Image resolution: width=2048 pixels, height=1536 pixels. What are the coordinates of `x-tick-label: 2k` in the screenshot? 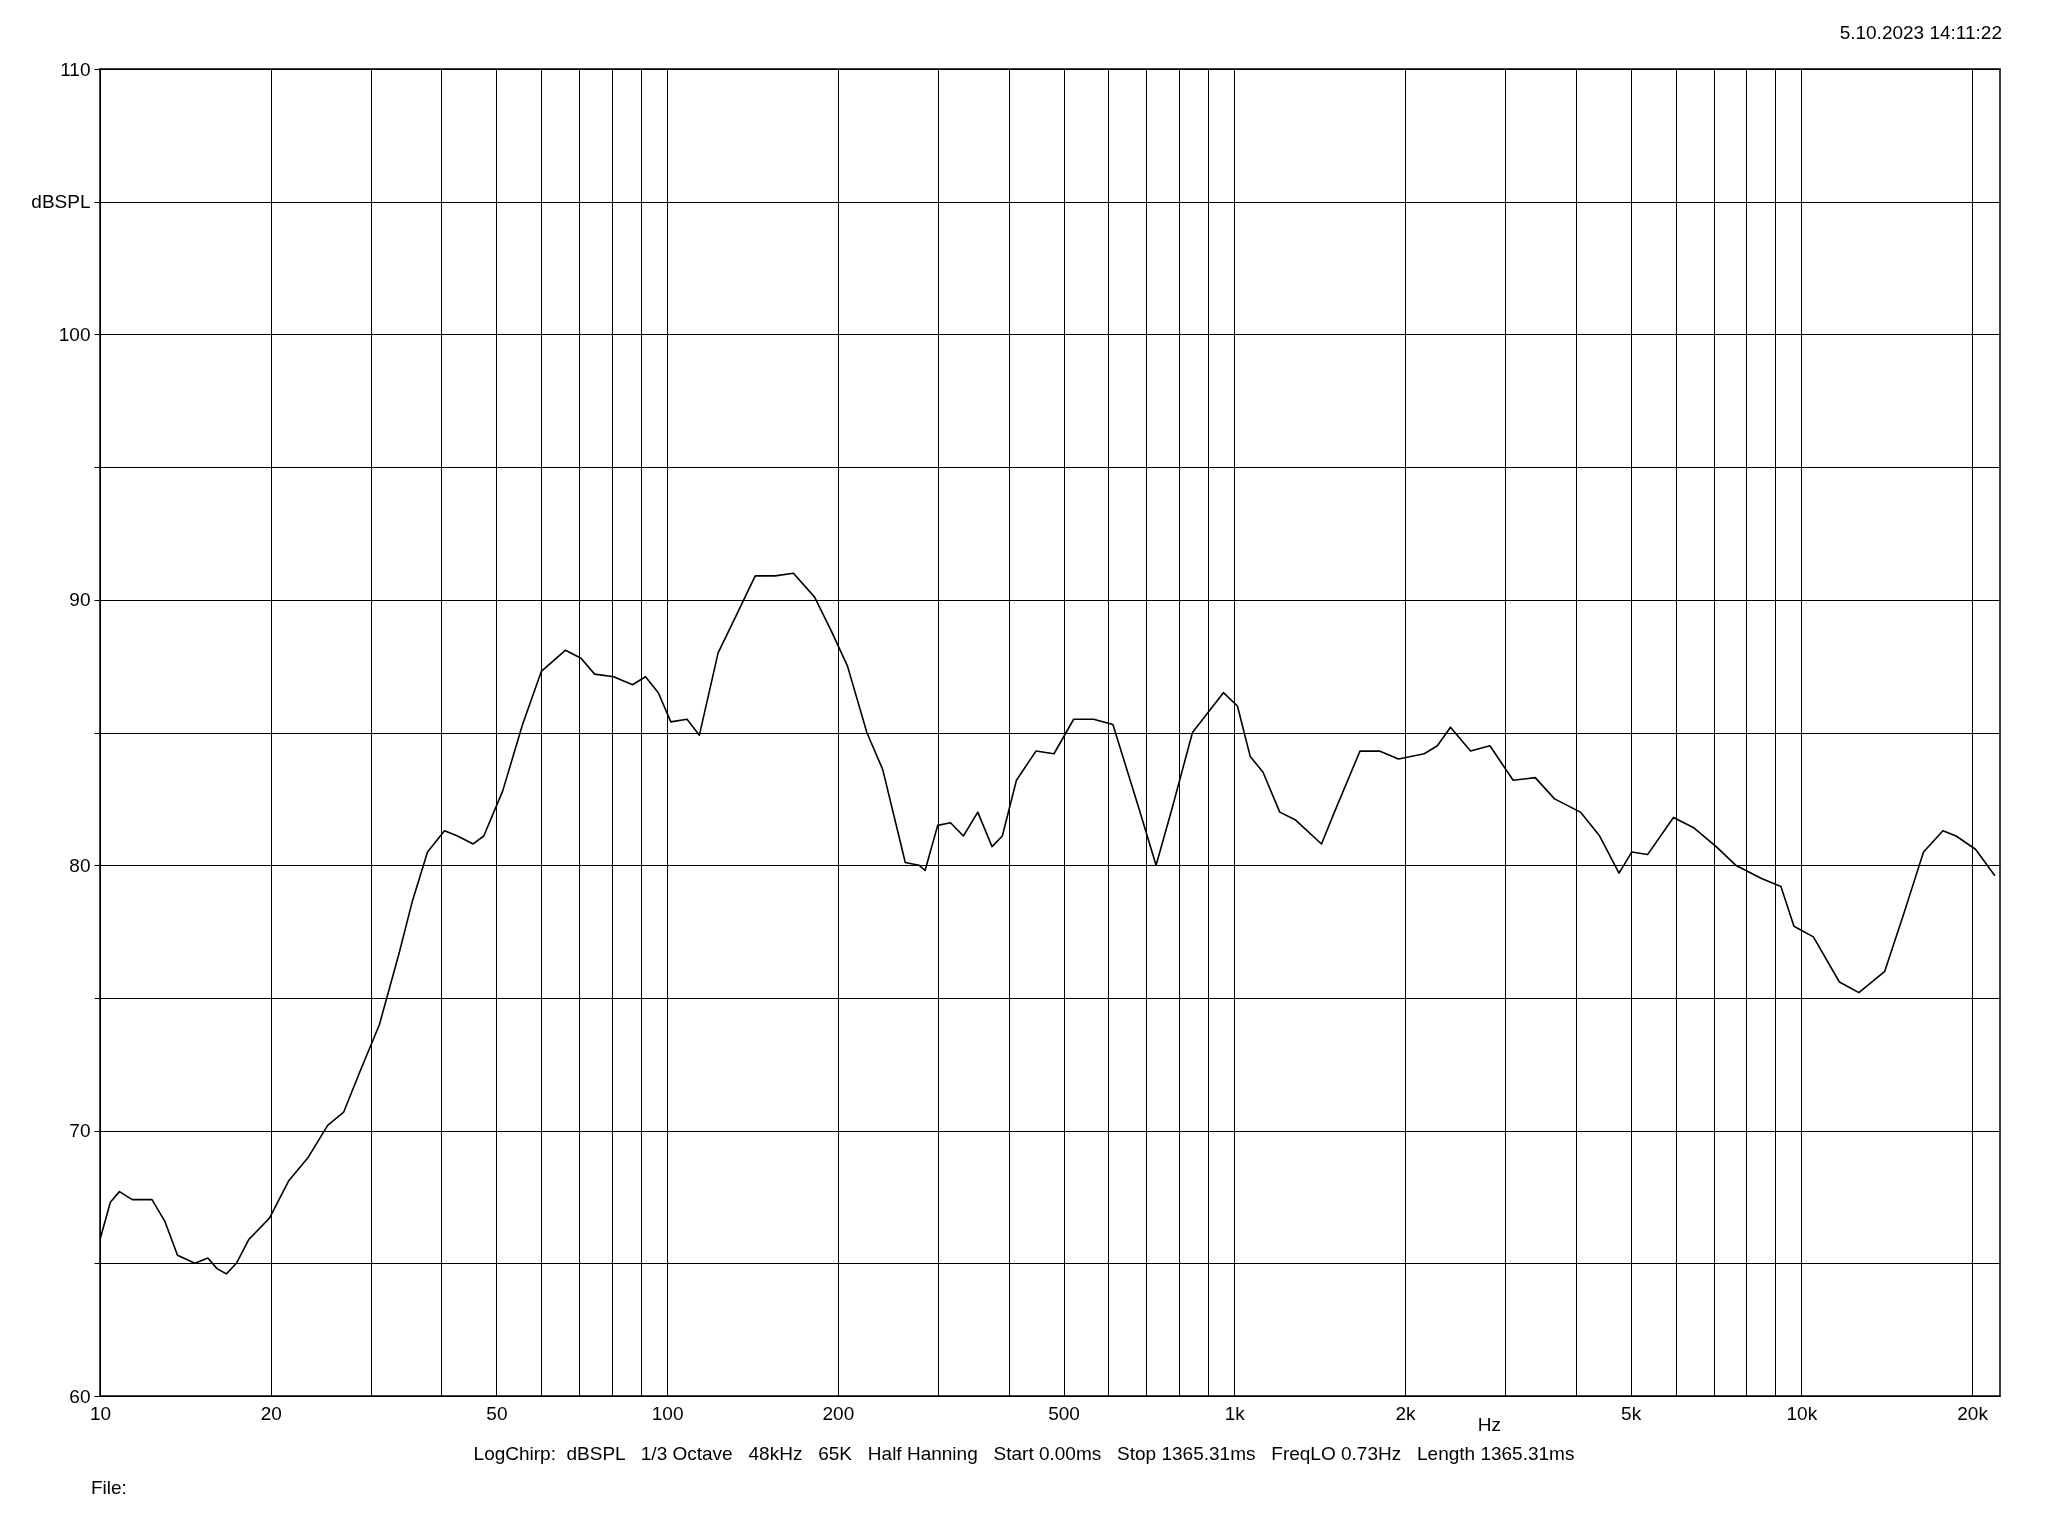 It's located at (1405, 1413).